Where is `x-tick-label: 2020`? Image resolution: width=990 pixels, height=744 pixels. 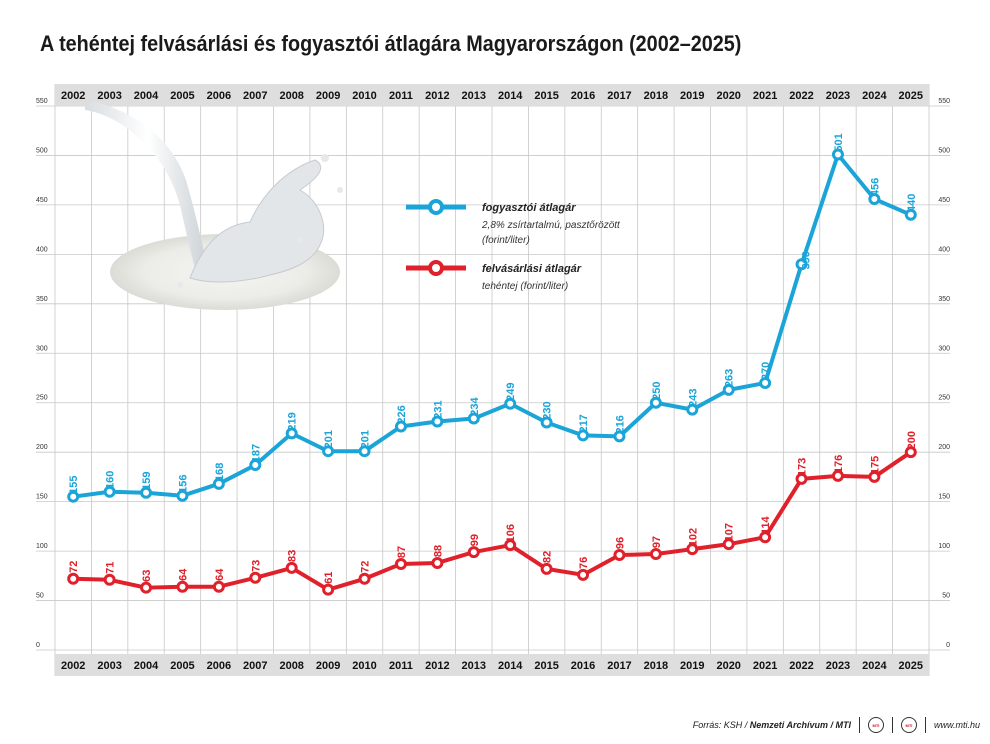
x-tick-label: 2020 is located at coordinates (728, 666).